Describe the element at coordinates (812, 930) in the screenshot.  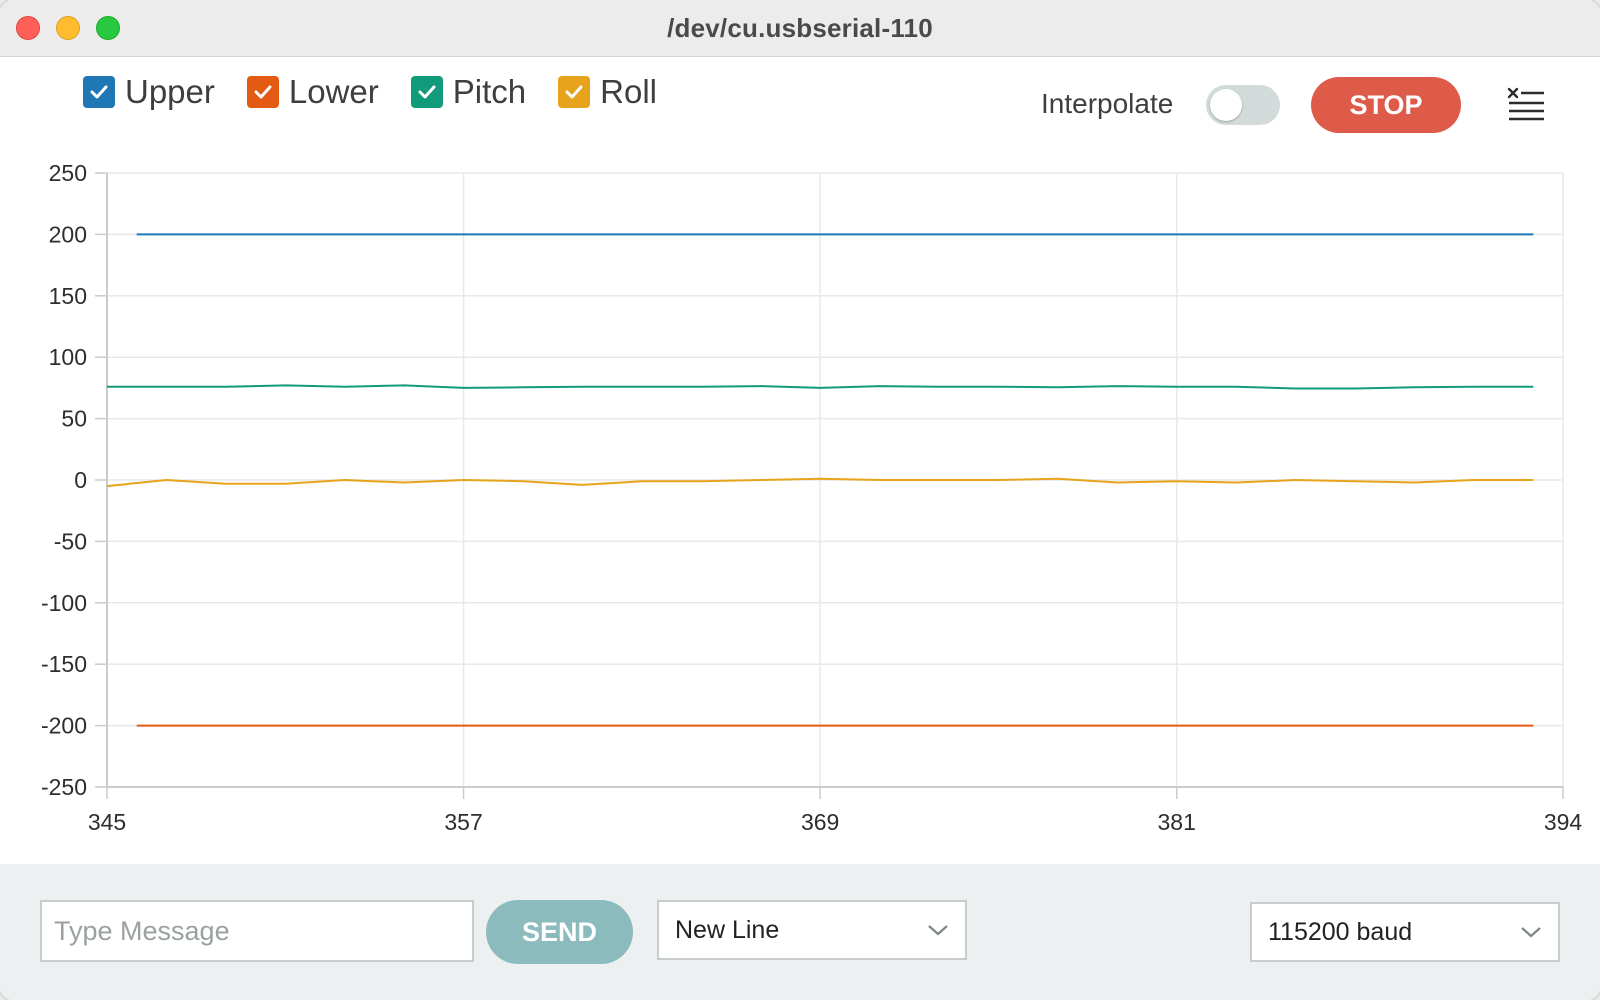
I see `line-ending-select: New Line` at that location.